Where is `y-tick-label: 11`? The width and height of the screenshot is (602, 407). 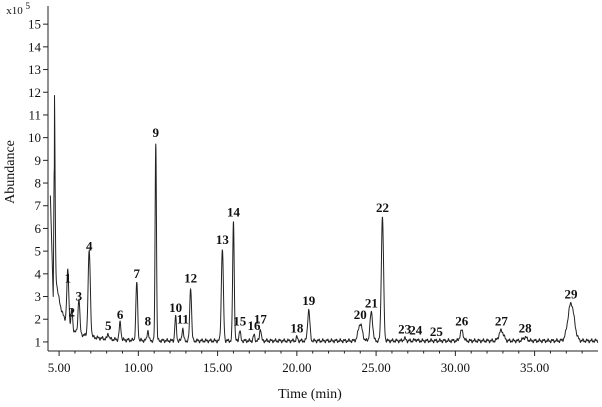
y-tick-label: 11 is located at coordinates (34, 114).